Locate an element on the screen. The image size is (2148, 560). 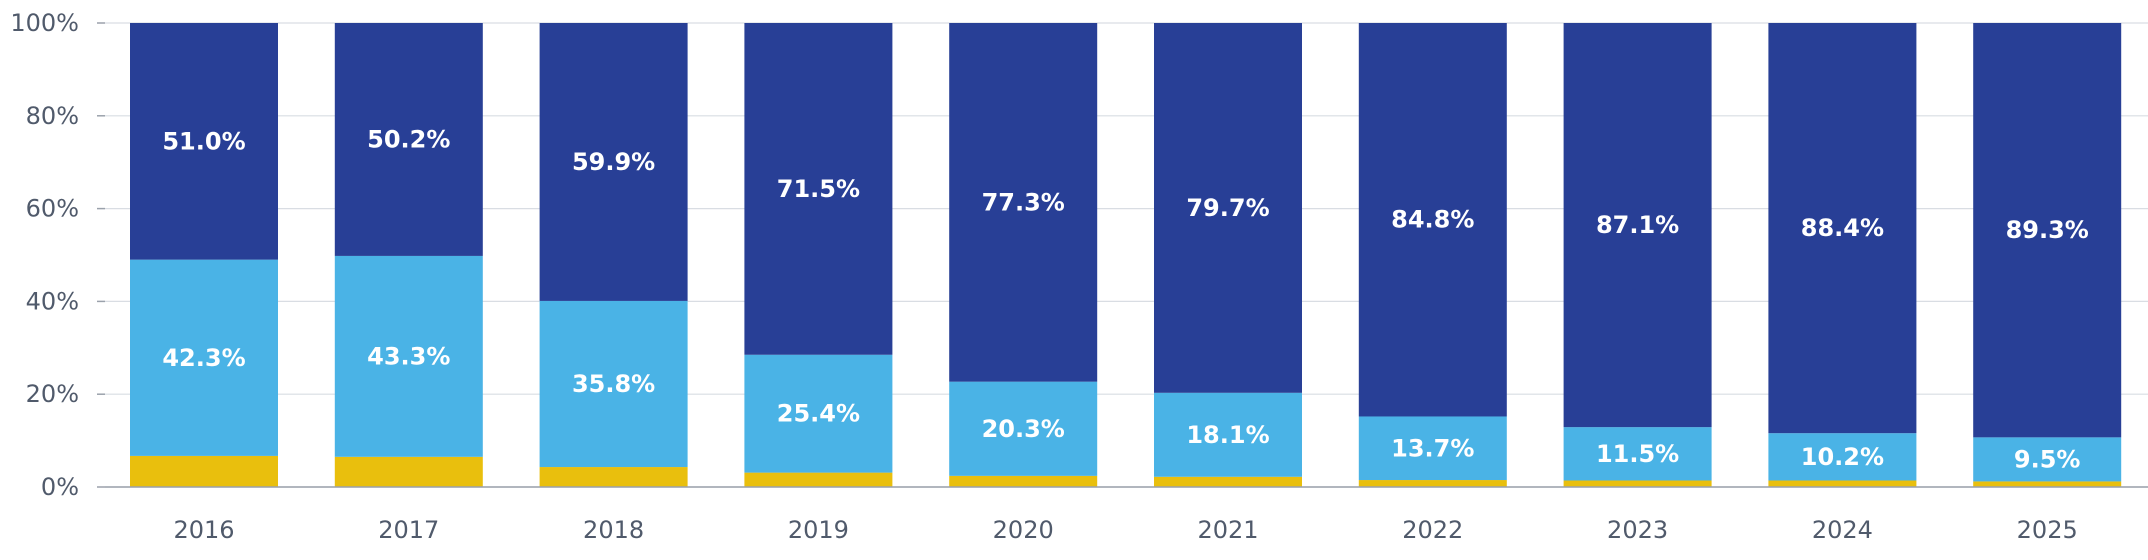
data-label: 88.4% is located at coordinates (1842, 228).